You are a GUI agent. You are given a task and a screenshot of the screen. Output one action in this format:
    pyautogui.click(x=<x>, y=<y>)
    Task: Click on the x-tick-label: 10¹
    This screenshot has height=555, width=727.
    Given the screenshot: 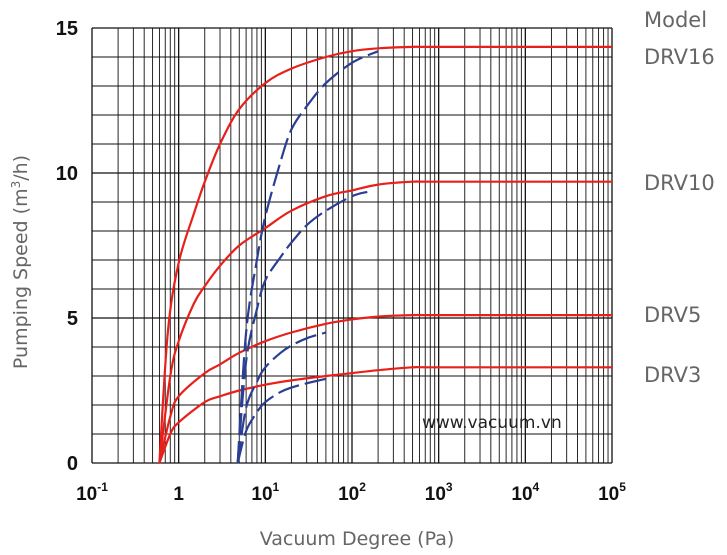 What is the action you would take?
    pyautogui.click(x=265, y=492)
    